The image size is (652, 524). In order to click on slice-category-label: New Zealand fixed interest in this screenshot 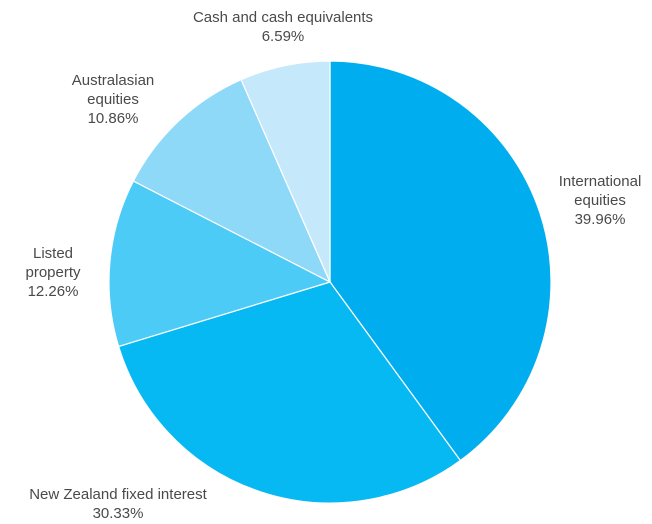, I will do `click(118, 494)`.